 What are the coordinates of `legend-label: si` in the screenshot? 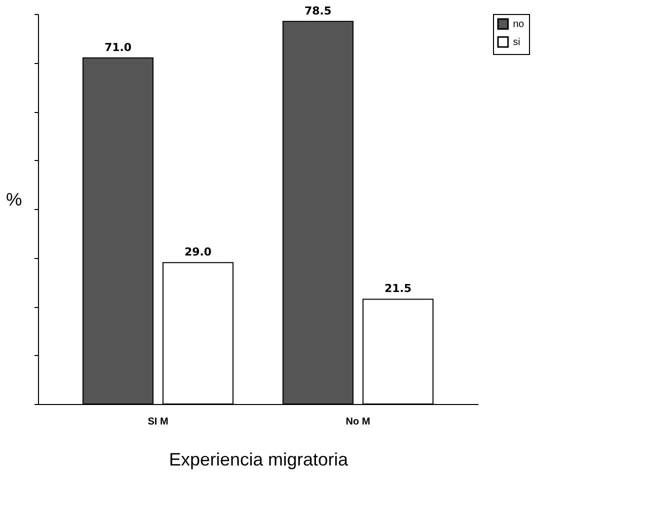 It's located at (516, 42).